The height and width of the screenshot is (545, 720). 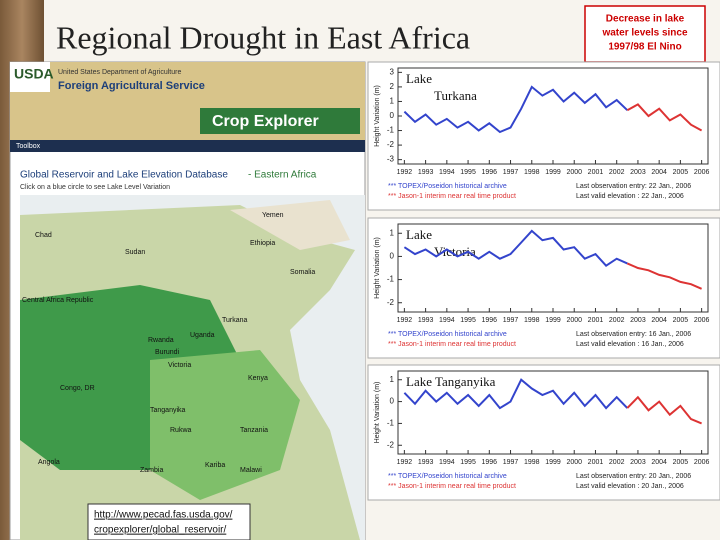 I want to click on map-label: Victoria, so click(x=179, y=365).